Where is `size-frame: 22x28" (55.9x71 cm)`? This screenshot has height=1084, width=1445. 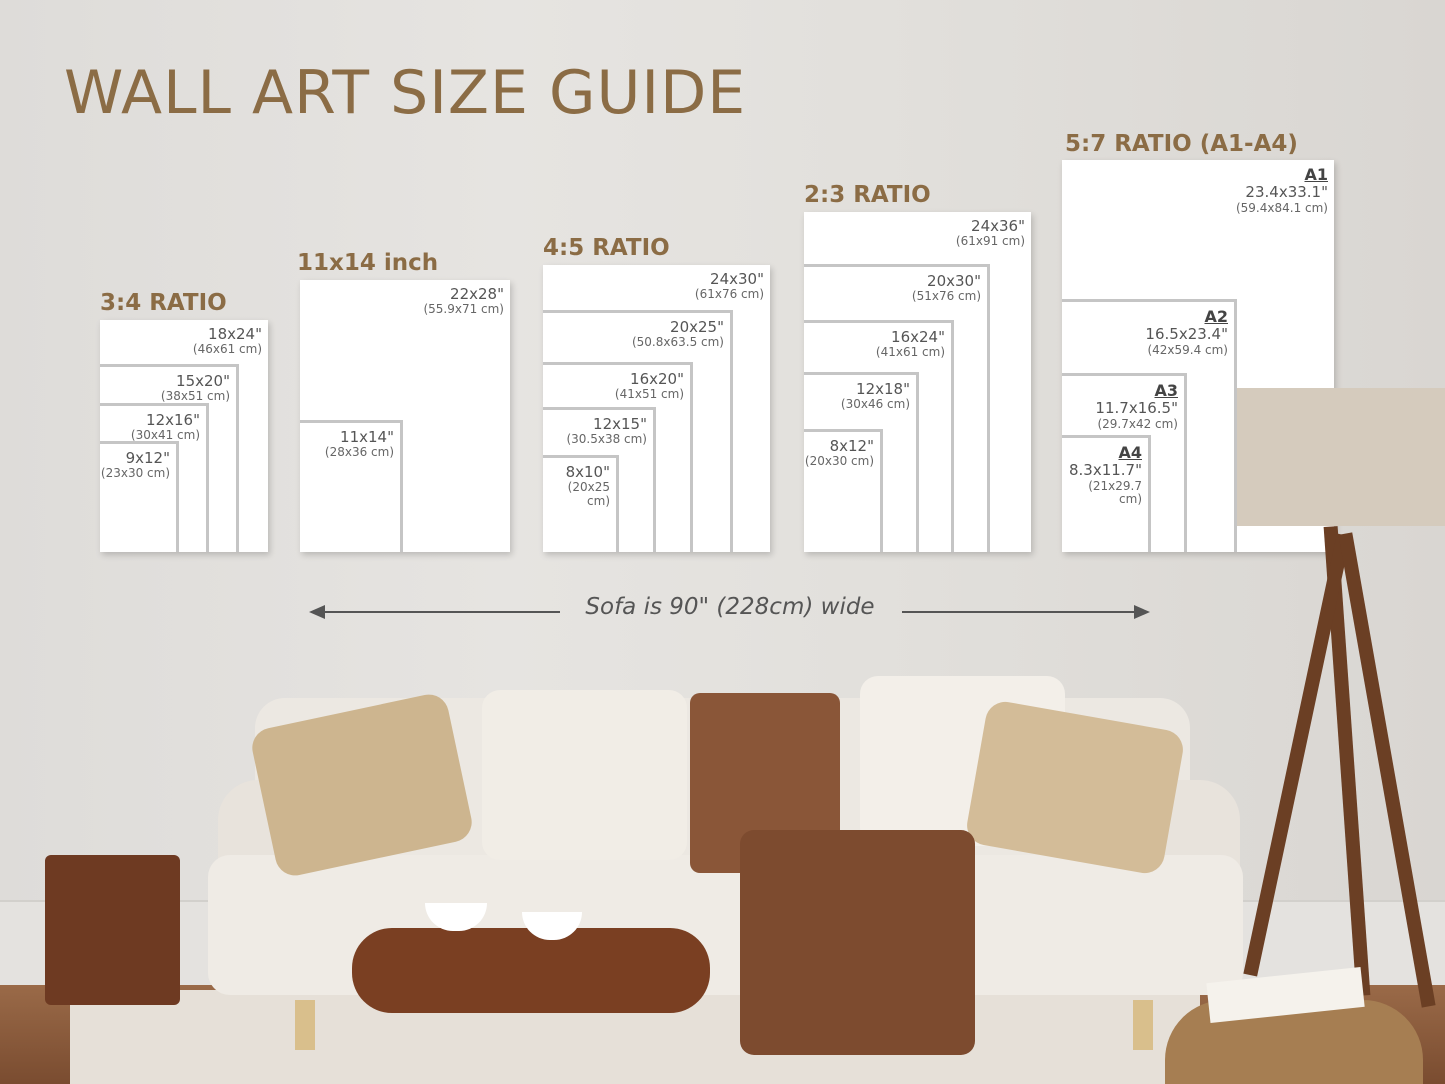 size-frame: 22x28" (55.9x71 cm) is located at coordinates (405, 416).